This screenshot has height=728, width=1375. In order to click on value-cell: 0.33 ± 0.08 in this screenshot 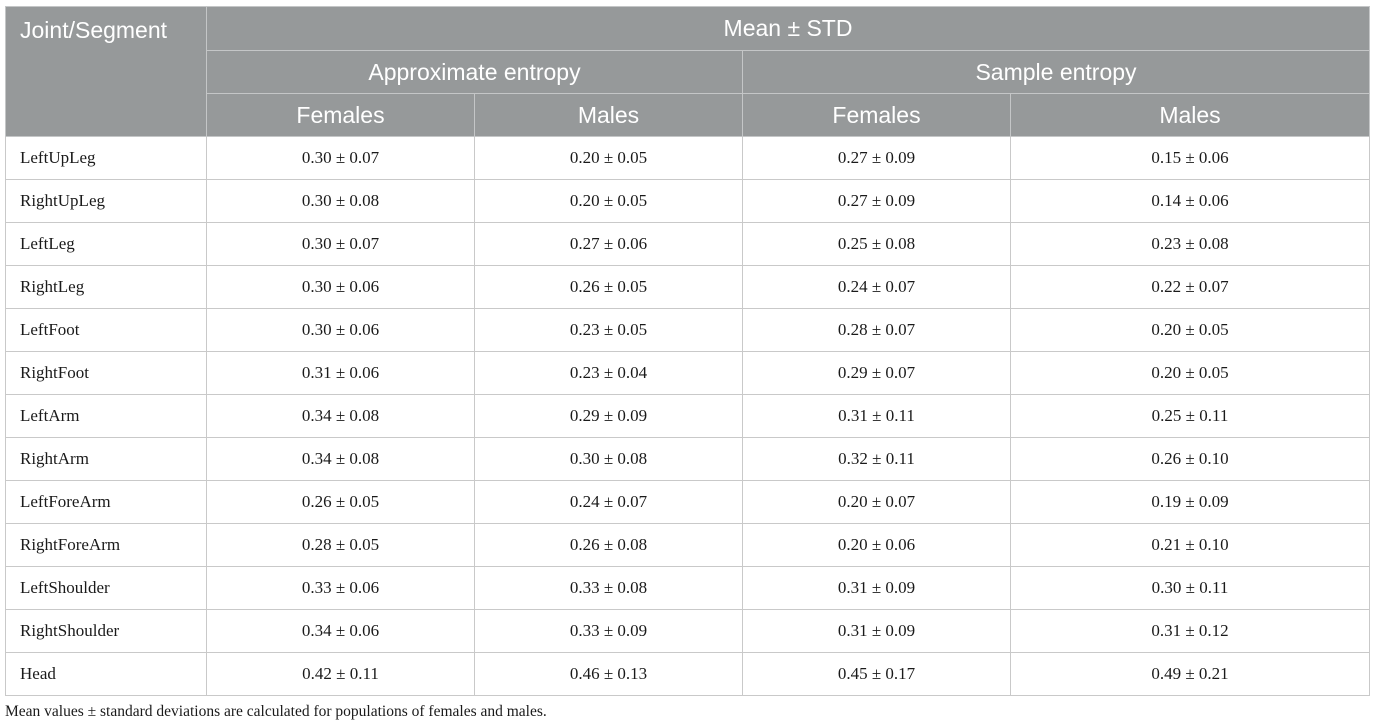, I will do `click(608, 588)`.